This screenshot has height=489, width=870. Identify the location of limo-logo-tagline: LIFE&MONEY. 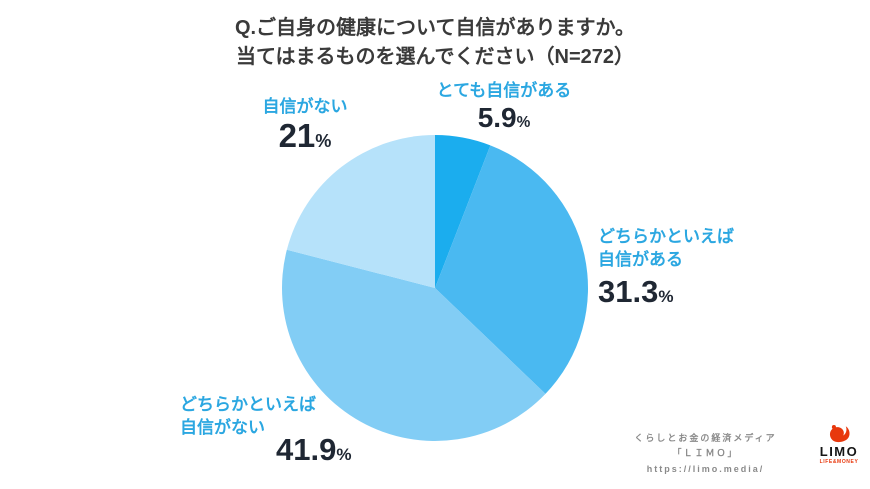
(839, 462).